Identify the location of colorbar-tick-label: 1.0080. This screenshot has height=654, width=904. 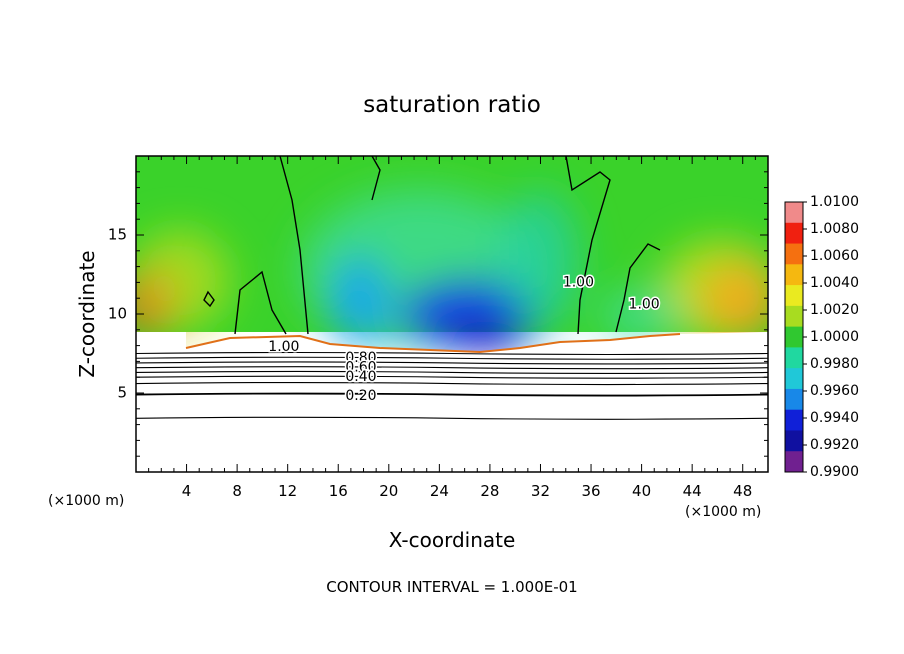
(834, 229).